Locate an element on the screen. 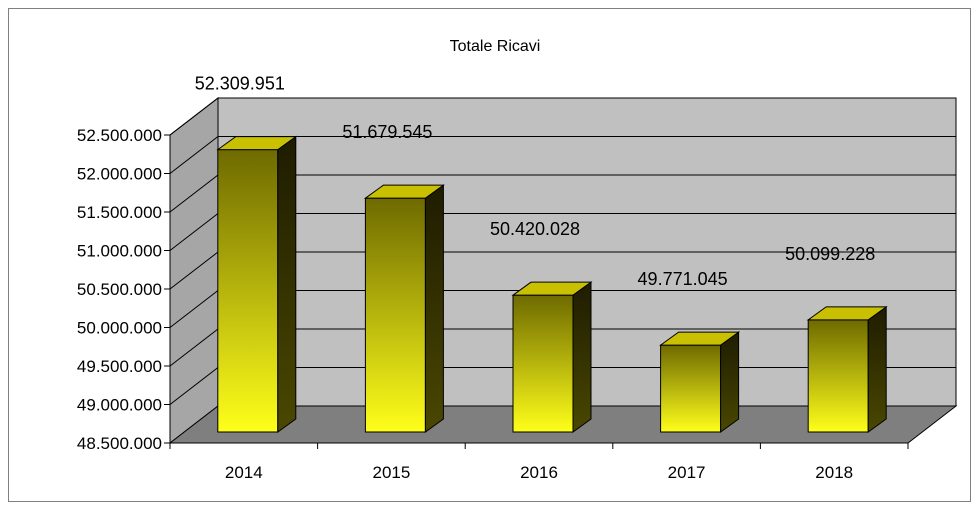 The height and width of the screenshot is (510, 979). x-tick-label: 2017 is located at coordinates (687, 472).